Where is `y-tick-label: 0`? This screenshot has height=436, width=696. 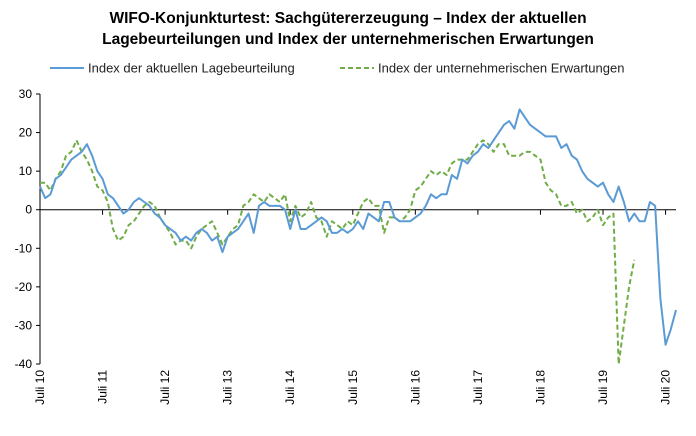
y-tick-label: 0 is located at coordinates (28, 210).